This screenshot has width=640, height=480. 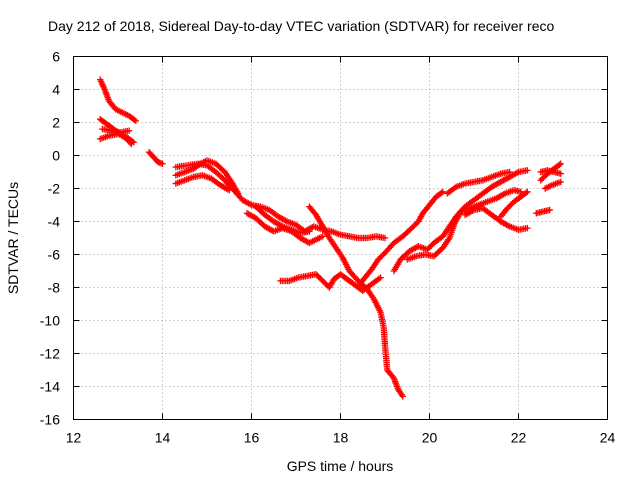 I want to click on y-tick-labels: -16 -14 -12 -10 -8 -6 -4 -2 0 2 4 6, so click(x=50, y=238).